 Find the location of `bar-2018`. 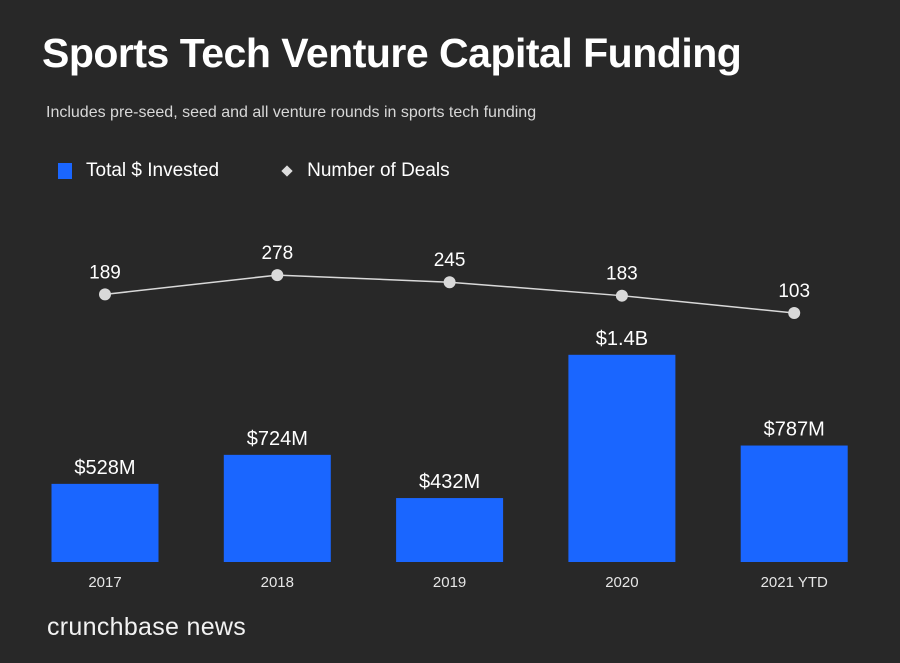

bar-2018 is located at coordinates (277, 508).